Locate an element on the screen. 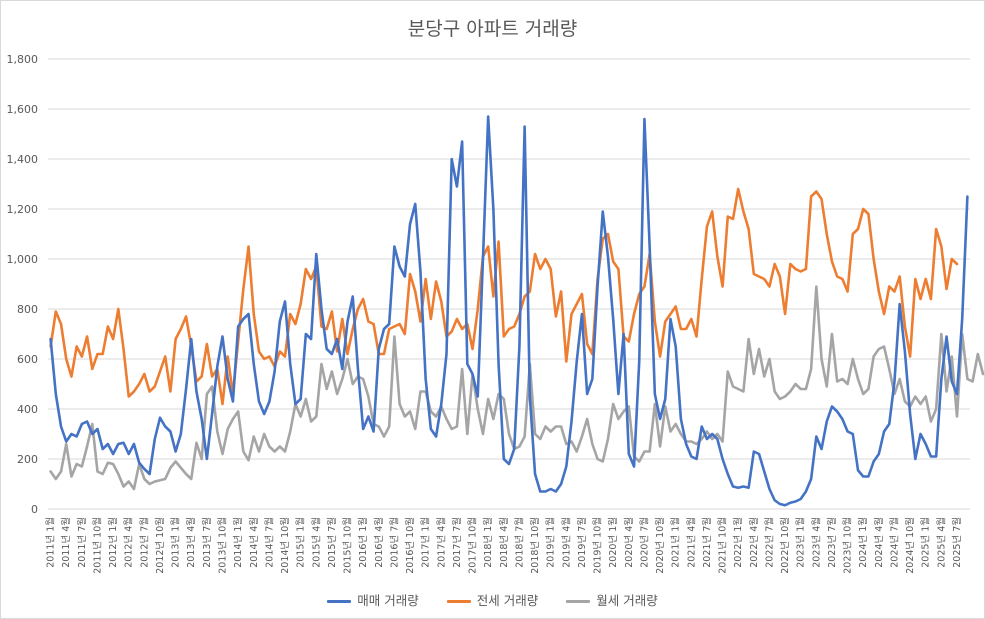  legend-label-wolse: 월세 거래량 is located at coordinates (627, 600).